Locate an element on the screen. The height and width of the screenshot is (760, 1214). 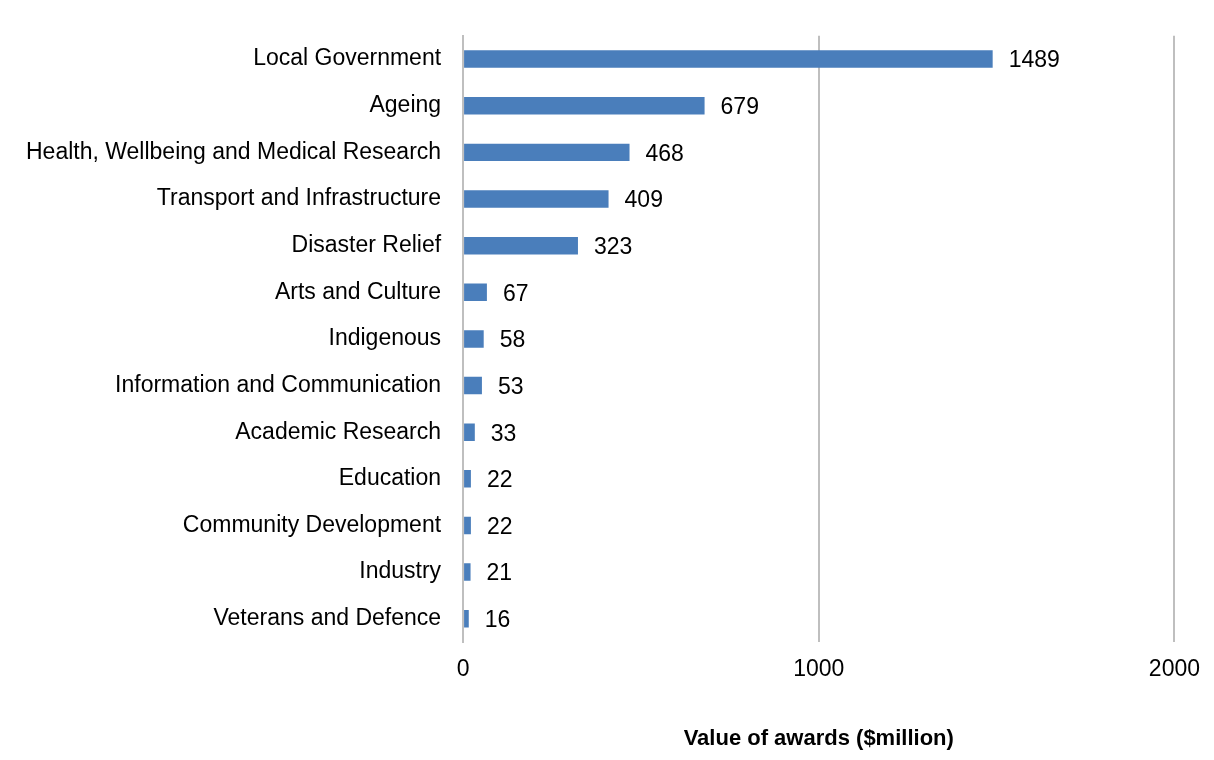
y-tick-label: Industry is located at coordinates (400, 570).